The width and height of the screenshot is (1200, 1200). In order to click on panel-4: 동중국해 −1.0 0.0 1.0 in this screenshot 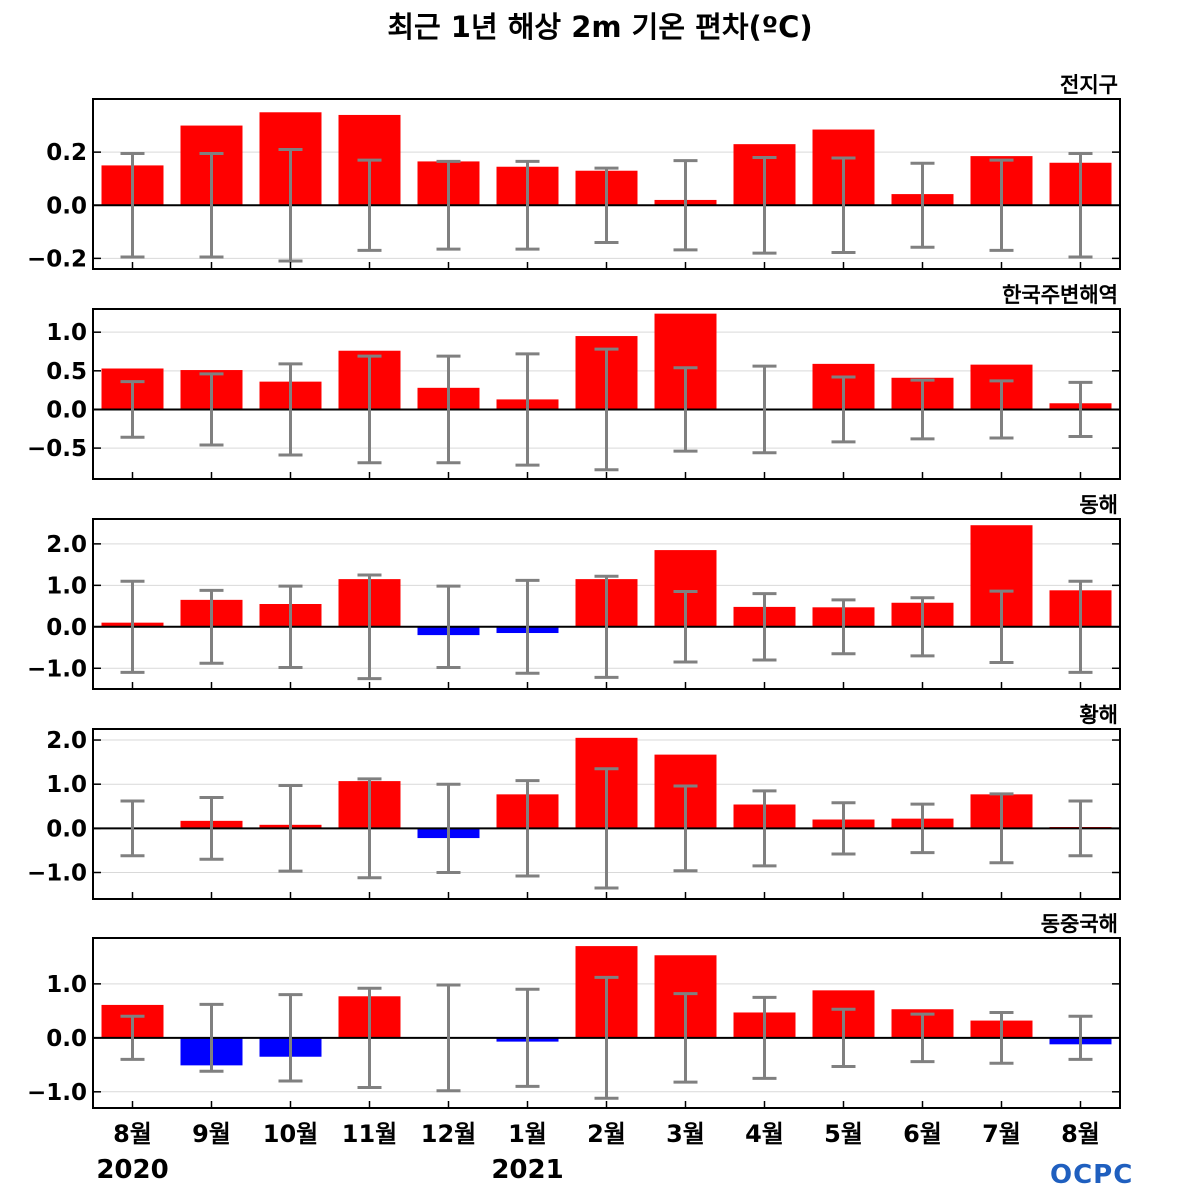, I will do `click(574, 1010)`.